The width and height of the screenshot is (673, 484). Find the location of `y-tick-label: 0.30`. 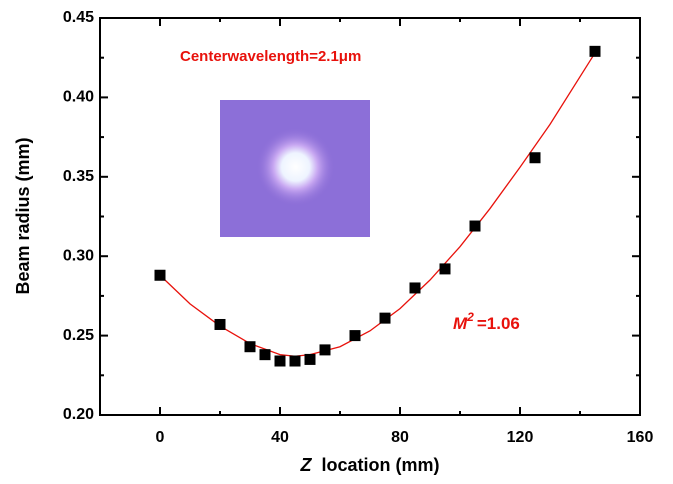

y-tick-label: 0.30 is located at coordinates (78, 255).